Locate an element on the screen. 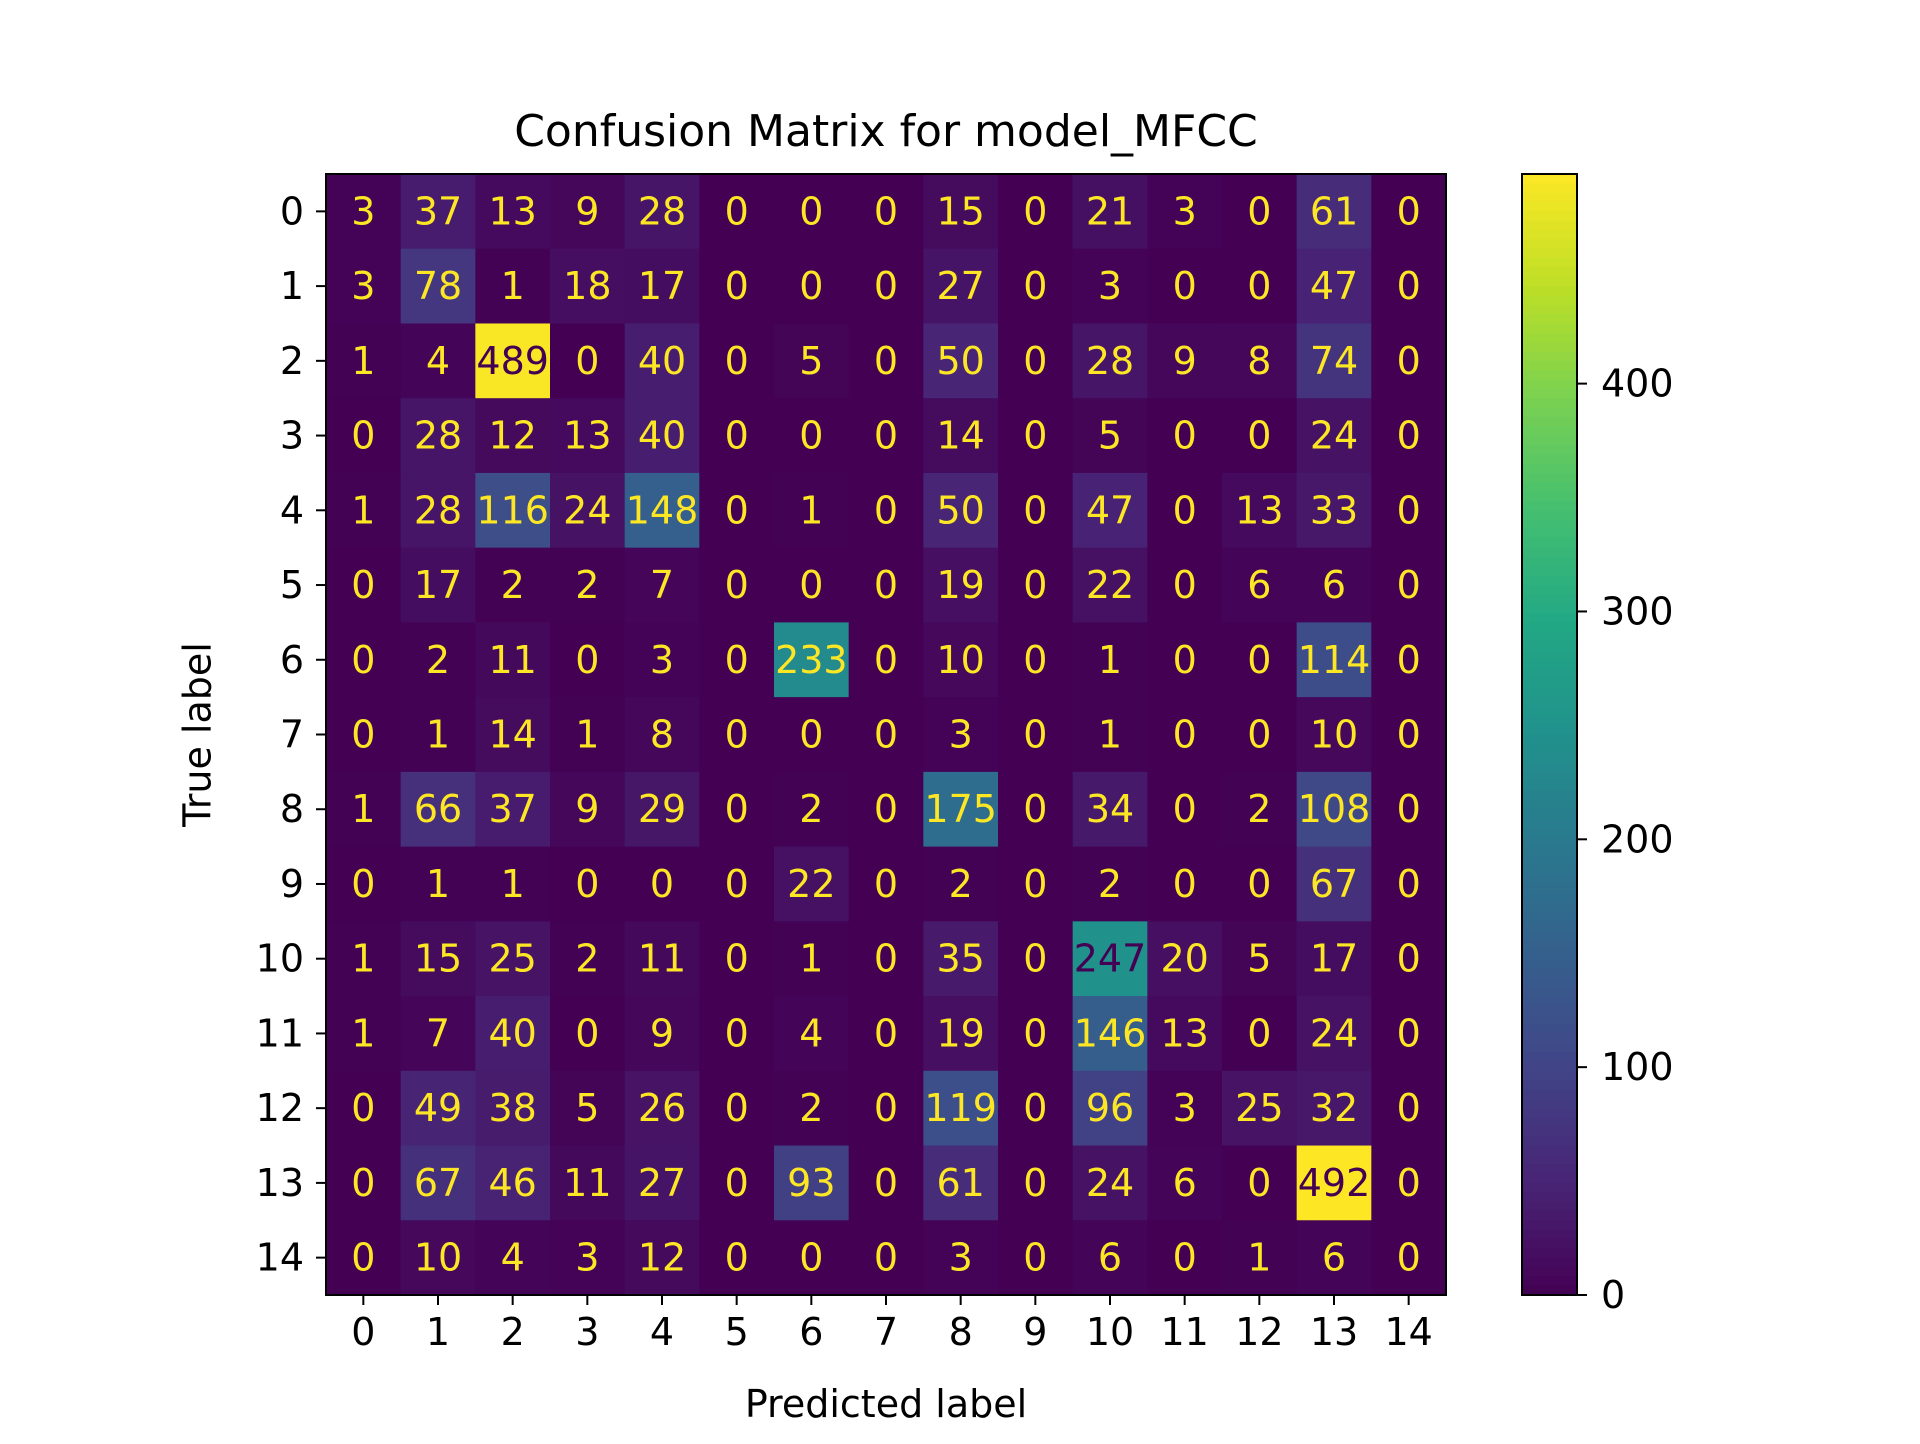 The image size is (1920, 1444). y-tick-label: 4 is located at coordinates (292, 510).